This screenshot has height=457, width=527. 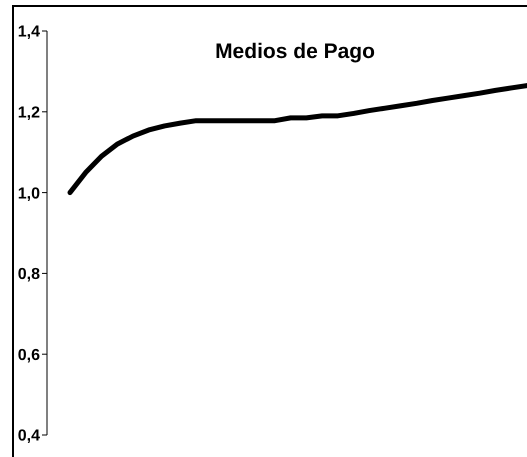 What do you see at coordinates (29, 355) in the screenshot?
I see `y-tick-label: 0,6` at bounding box center [29, 355].